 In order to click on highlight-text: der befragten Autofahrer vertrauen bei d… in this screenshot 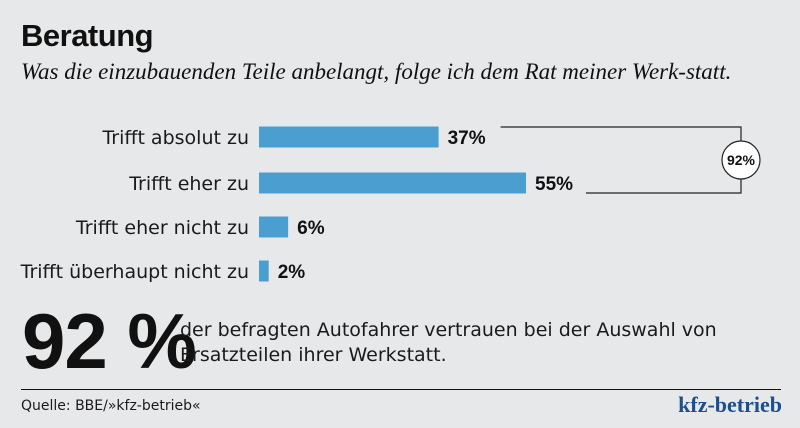, I will do `click(448, 342)`.